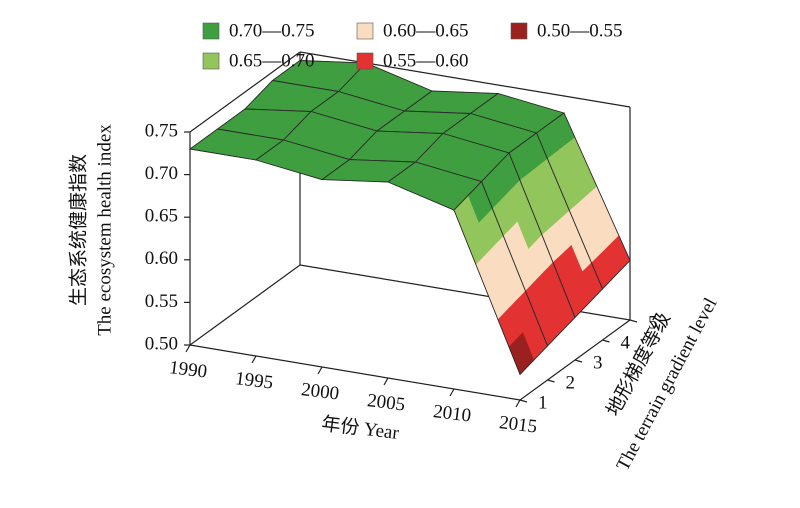  Describe the element at coordinates (426, 30) in the screenshot. I see `legend-label: 0.60—0.65` at that location.